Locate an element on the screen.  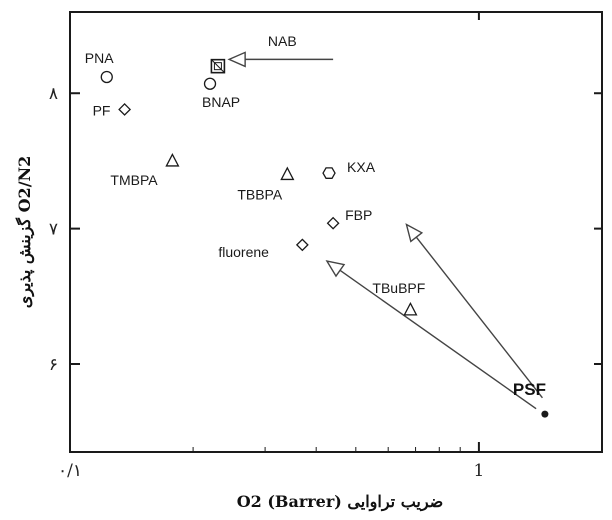
trend-arrow-nab is located at coordinates (280, 59).